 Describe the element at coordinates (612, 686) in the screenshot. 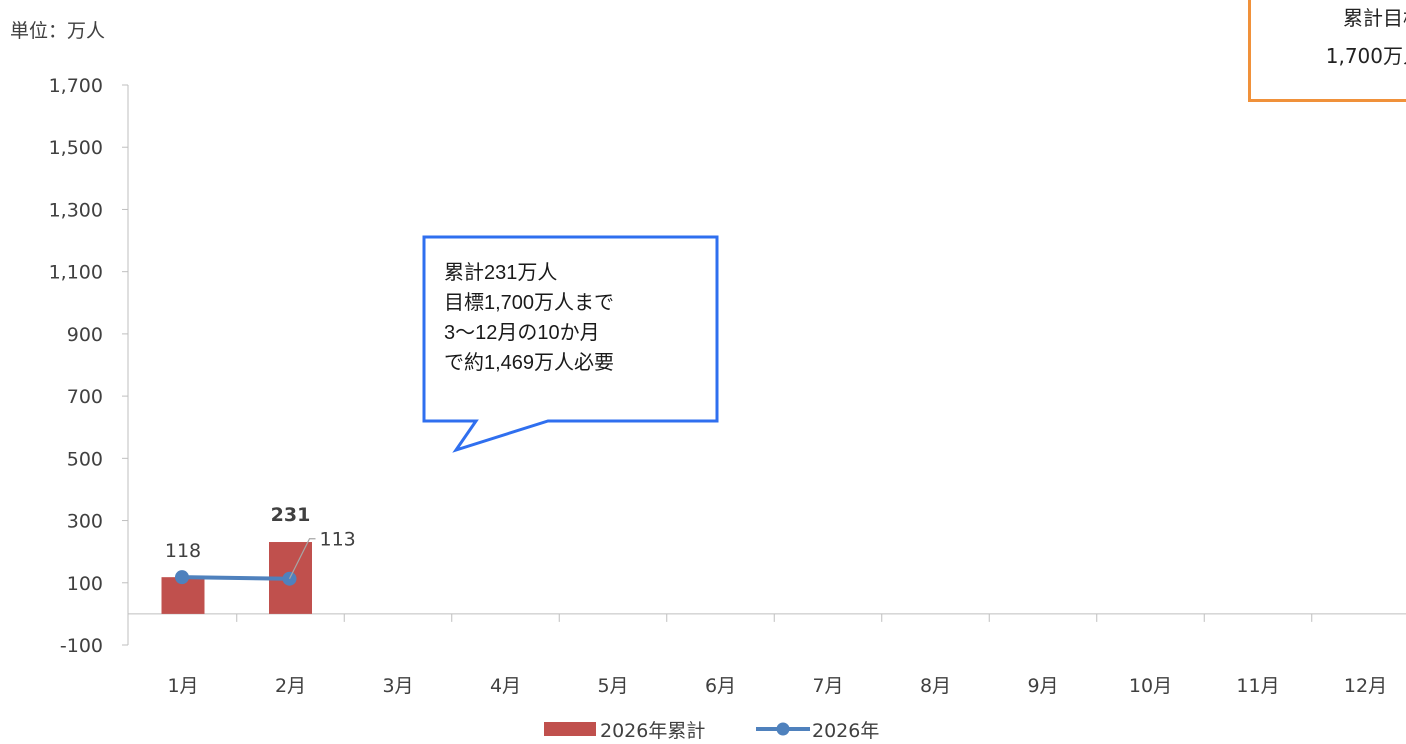

I see `x-tick-label: 5月` at that location.